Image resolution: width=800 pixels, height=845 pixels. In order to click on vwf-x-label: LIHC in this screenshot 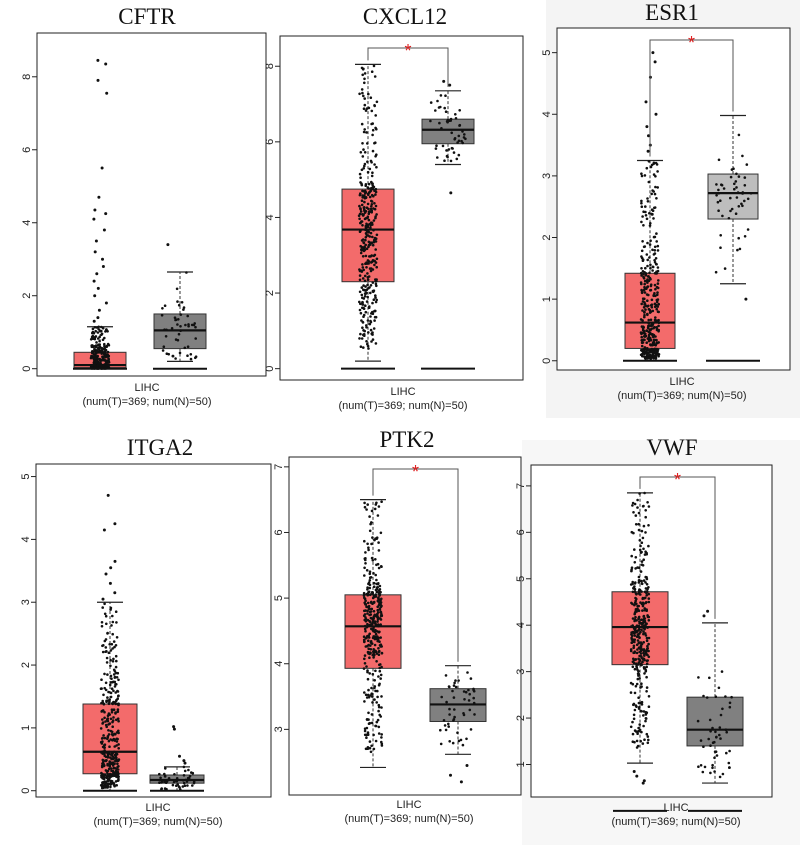, I will do `click(675, 808)`.